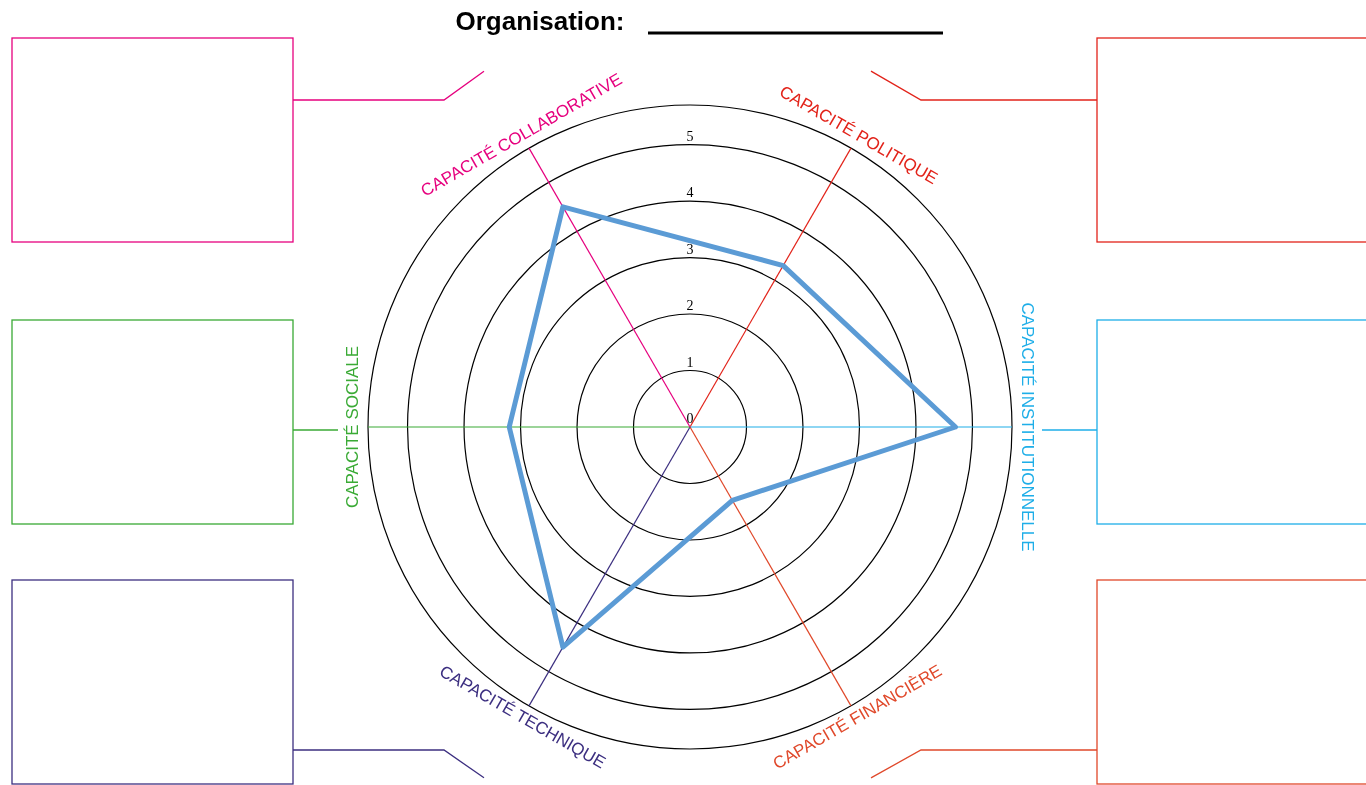 Image resolution: width=1366 pixels, height=785 pixels. Describe the element at coordinates (540, 21) in the screenshot. I see `chart-title: Organisation:` at that location.